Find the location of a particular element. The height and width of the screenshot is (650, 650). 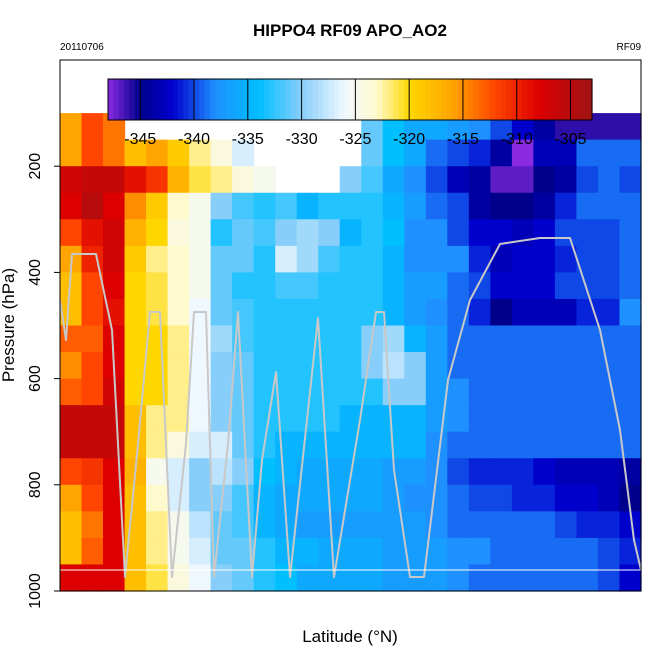

colorbar-frame is located at coordinates (350, 99).